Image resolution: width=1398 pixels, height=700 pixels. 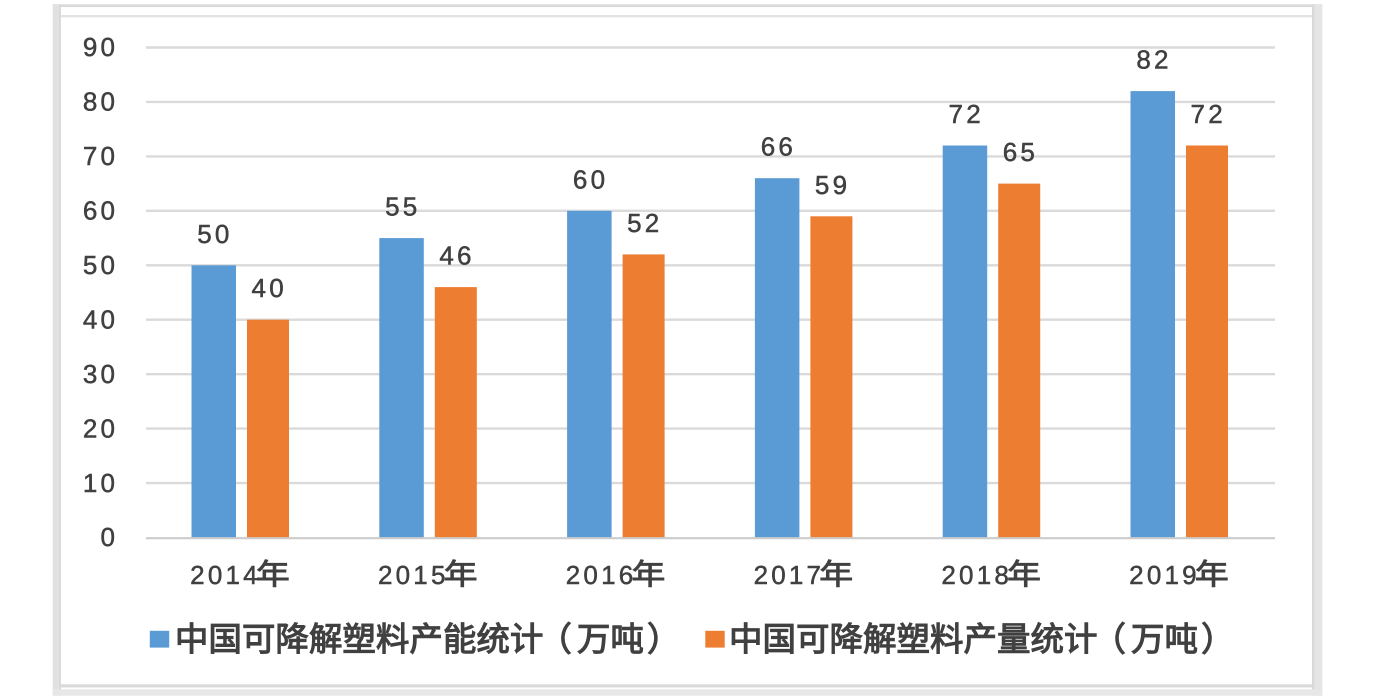 I want to click on svg-text: 2017, so click(x=789, y=575).